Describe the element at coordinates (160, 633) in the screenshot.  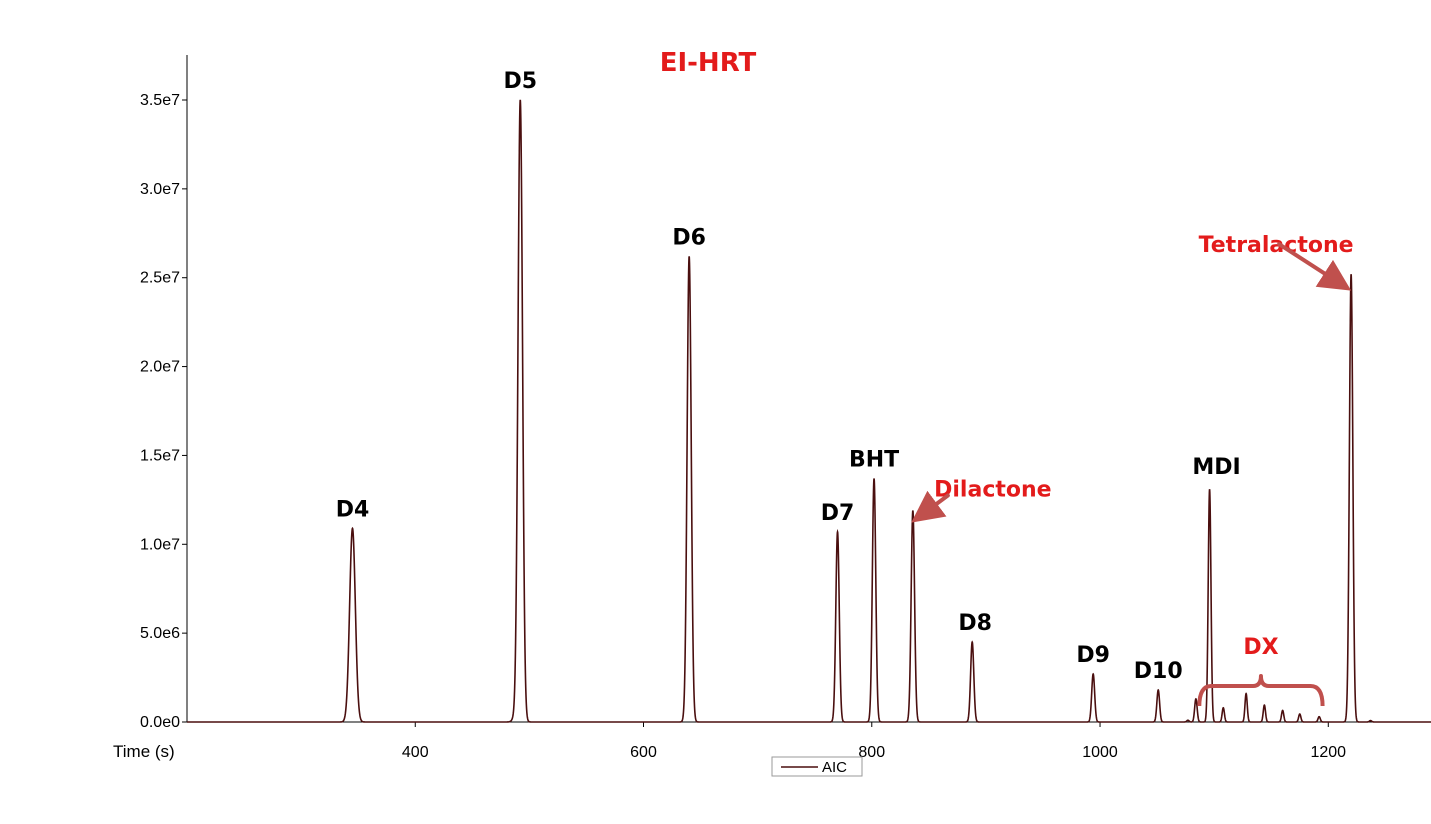
I see `y-tick-label: 5.0e6` at that location.